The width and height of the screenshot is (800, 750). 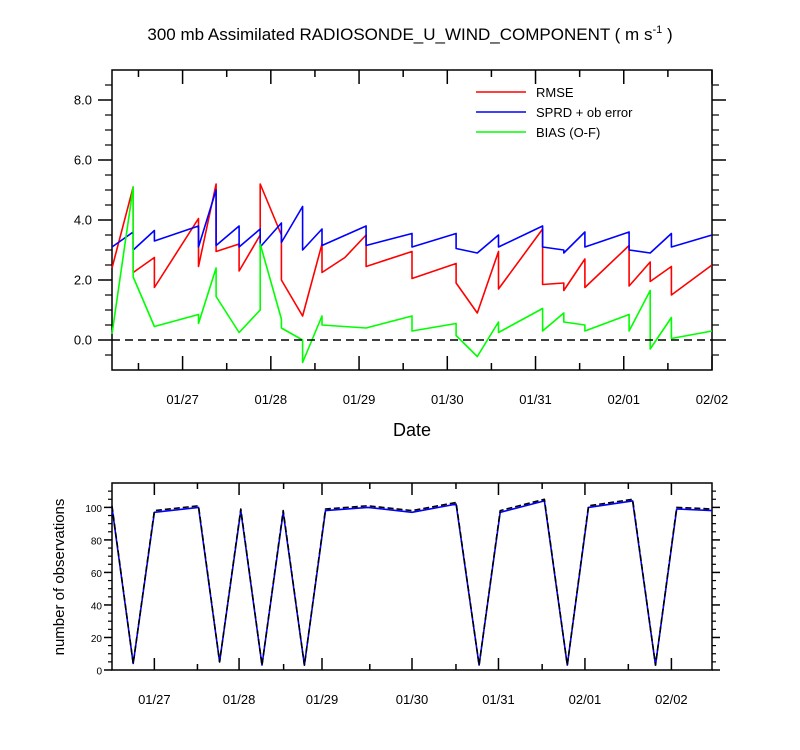 What do you see at coordinates (83, 160) in the screenshot?
I see `y-tick-label: 6.0` at bounding box center [83, 160].